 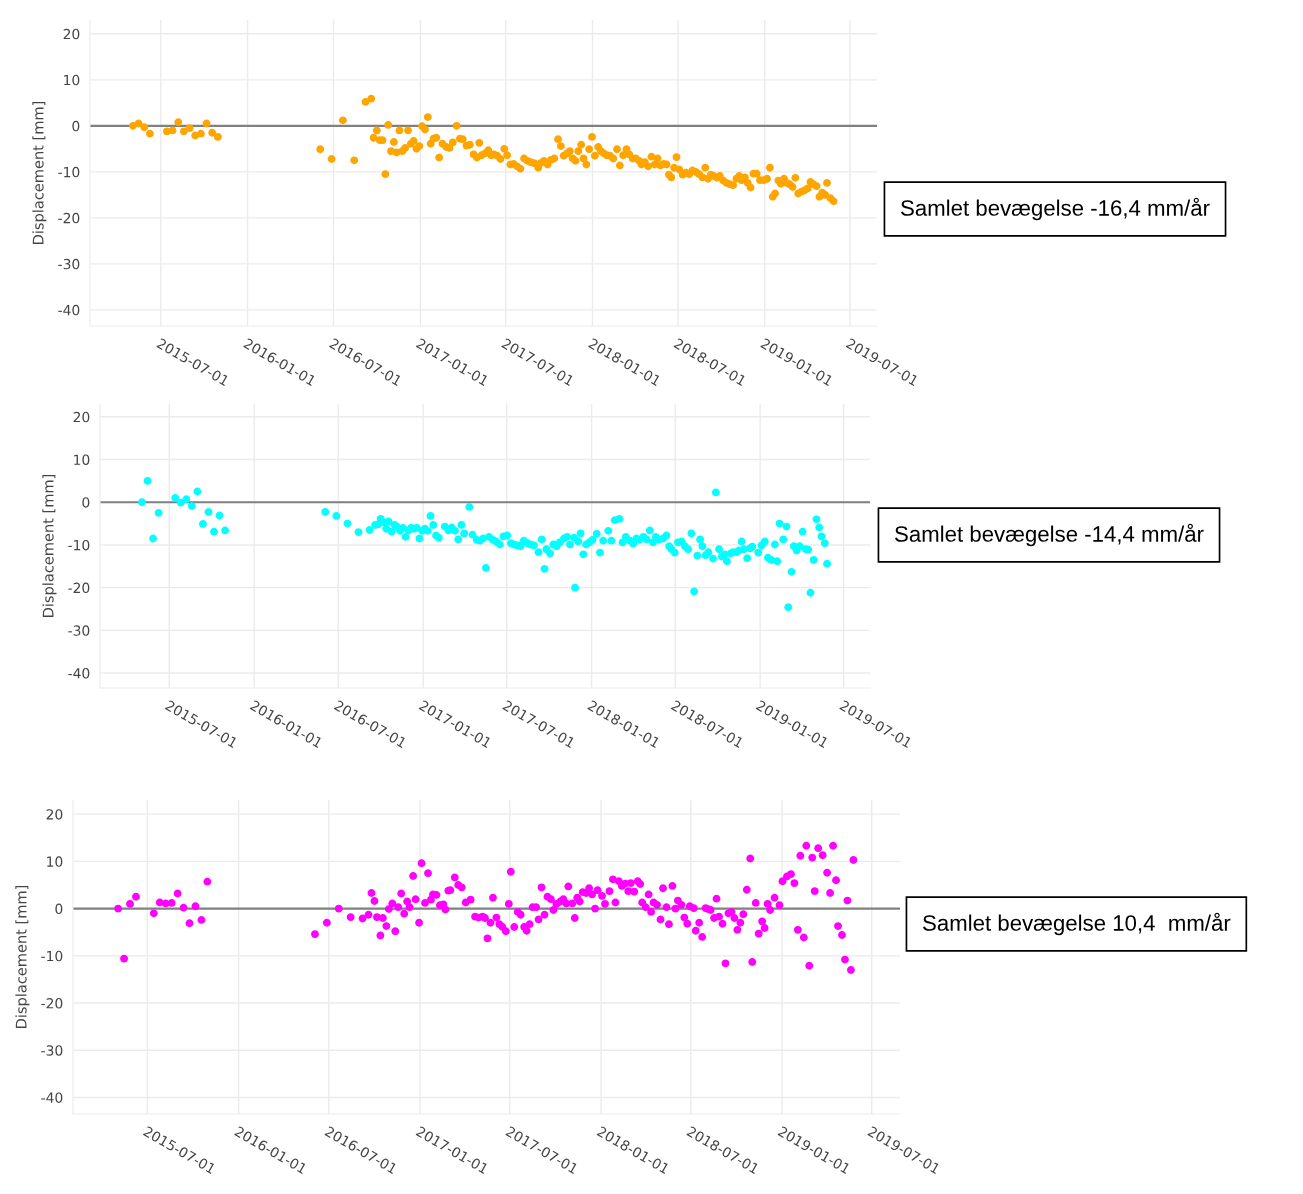 What do you see at coordinates (1055, 209) in the screenshot?
I see `text: Samlet bevægelse -16,4 mm/år` at bounding box center [1055, 209].